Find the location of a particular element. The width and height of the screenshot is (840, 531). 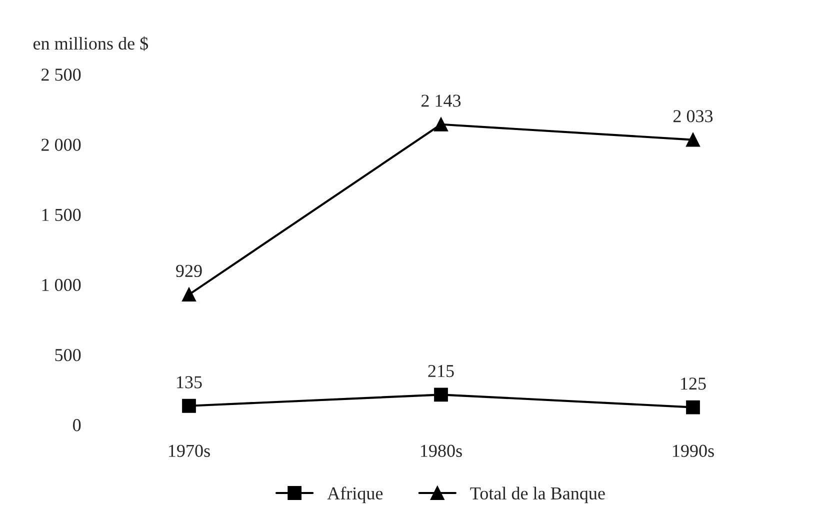

data-label: 2 143 is located at coordinates (441, 100).